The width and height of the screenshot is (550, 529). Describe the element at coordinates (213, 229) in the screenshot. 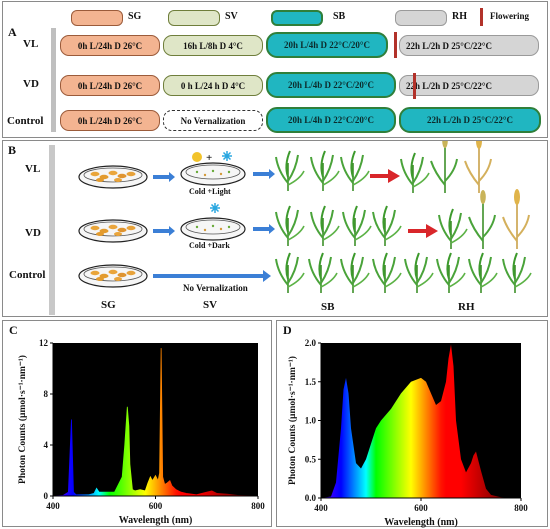

I see `vd-vernalization-dish` at that location.